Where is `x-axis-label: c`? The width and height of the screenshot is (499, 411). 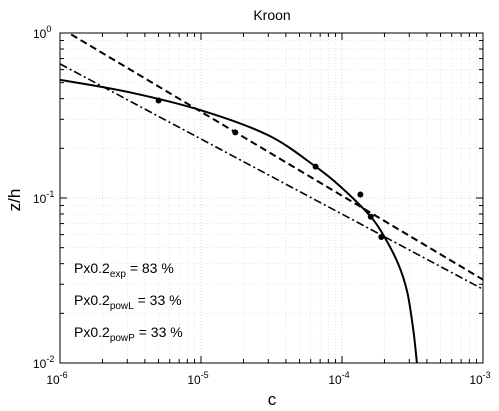 x-axis-label: c is located at coordinates (272, 399).